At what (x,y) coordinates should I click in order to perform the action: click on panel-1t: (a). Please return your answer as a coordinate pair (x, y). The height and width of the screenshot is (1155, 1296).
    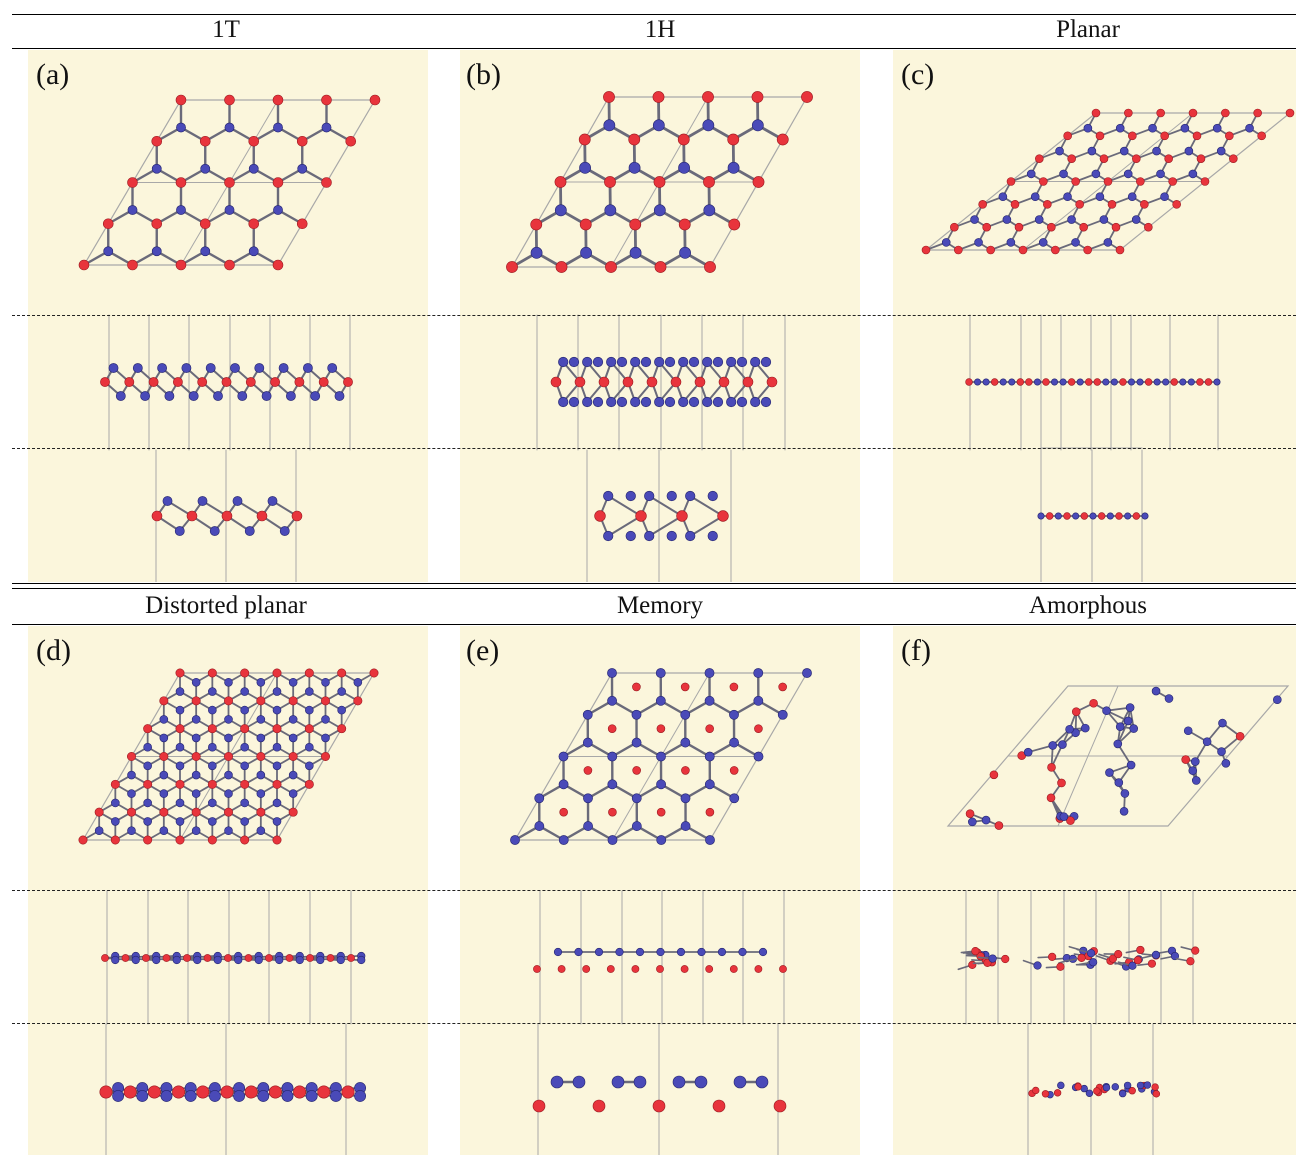
    Looking at the image, I should click on (228, 316).